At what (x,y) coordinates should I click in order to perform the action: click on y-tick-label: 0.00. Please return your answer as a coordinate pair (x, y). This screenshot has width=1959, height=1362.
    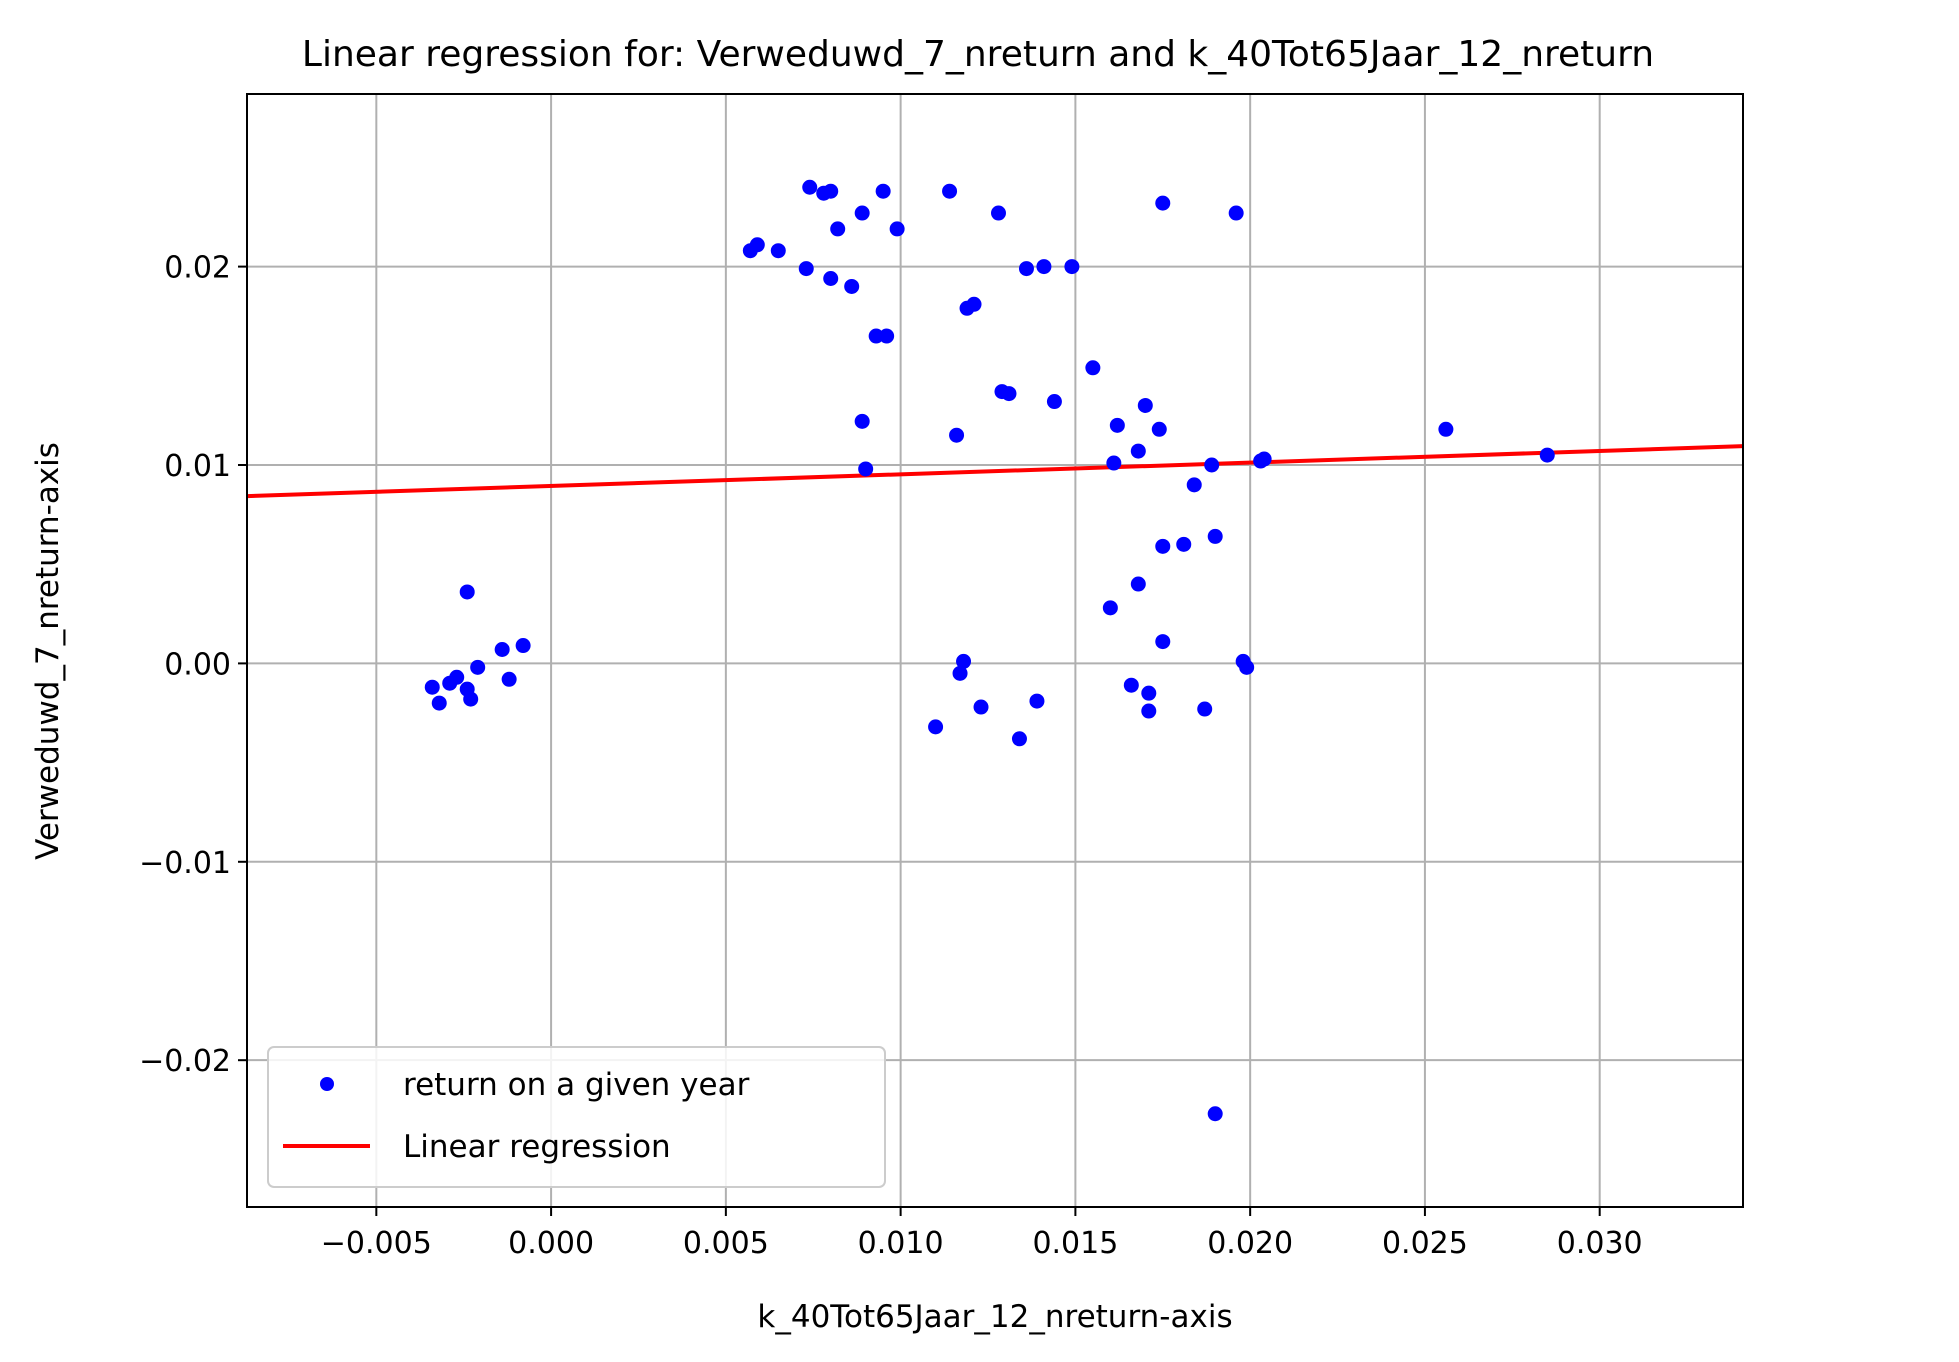
    Looking at the image, I should click on (197, 664).